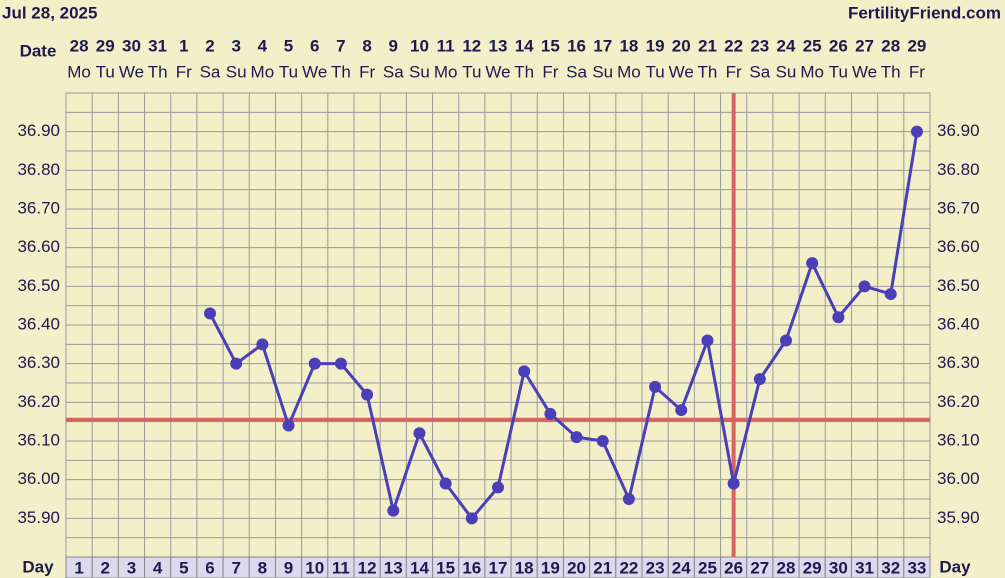 Image resolution: width=1005 pixels, height=578 pixels. What do you see at coordinates (602, 45) in the screenshot?
I see `date-label: 17` at bounding box center [602, 45].